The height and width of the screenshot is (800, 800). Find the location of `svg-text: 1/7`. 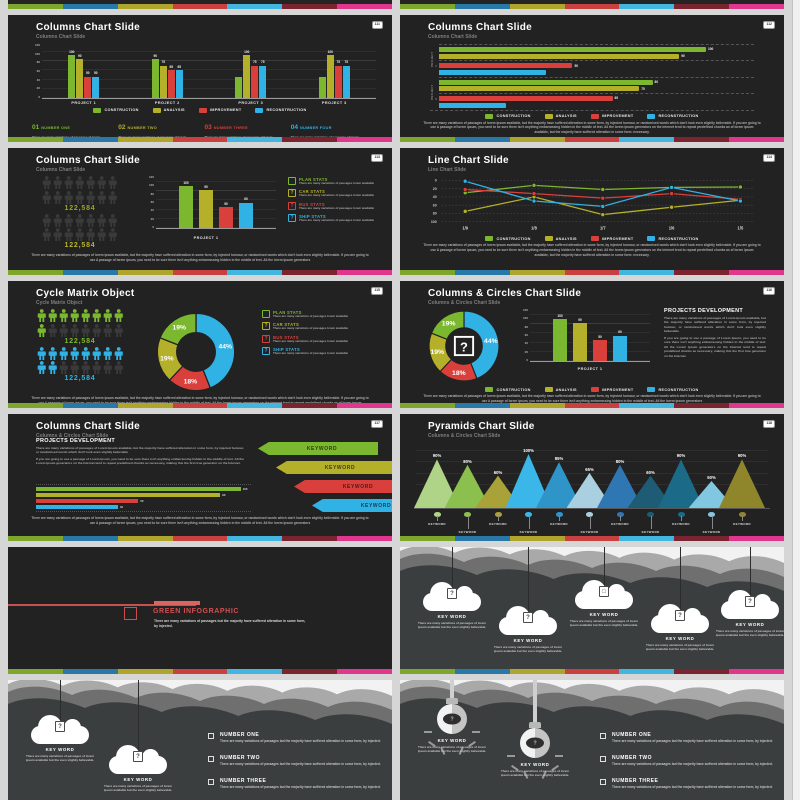

svg-text: 1/7 is located at coordinates (603, 228).